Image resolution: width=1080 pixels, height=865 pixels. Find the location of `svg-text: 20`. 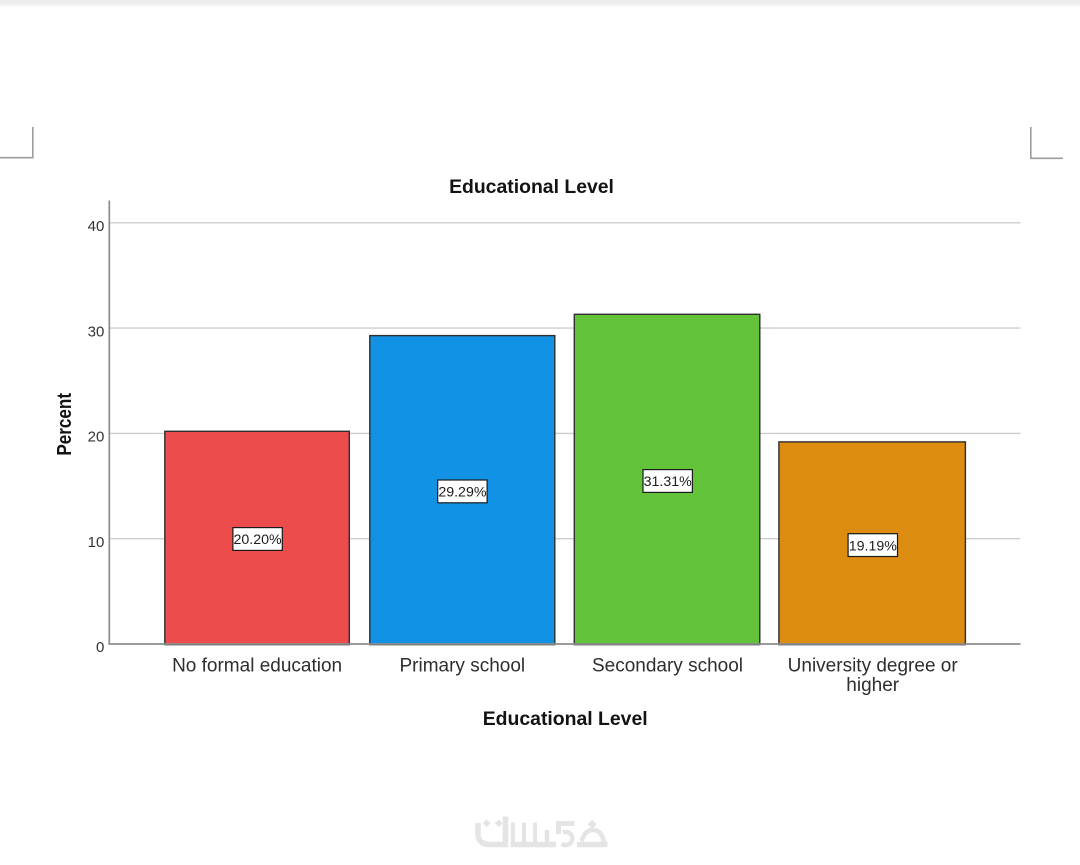

svg-text: 20 is located at coordinates (96, 437).